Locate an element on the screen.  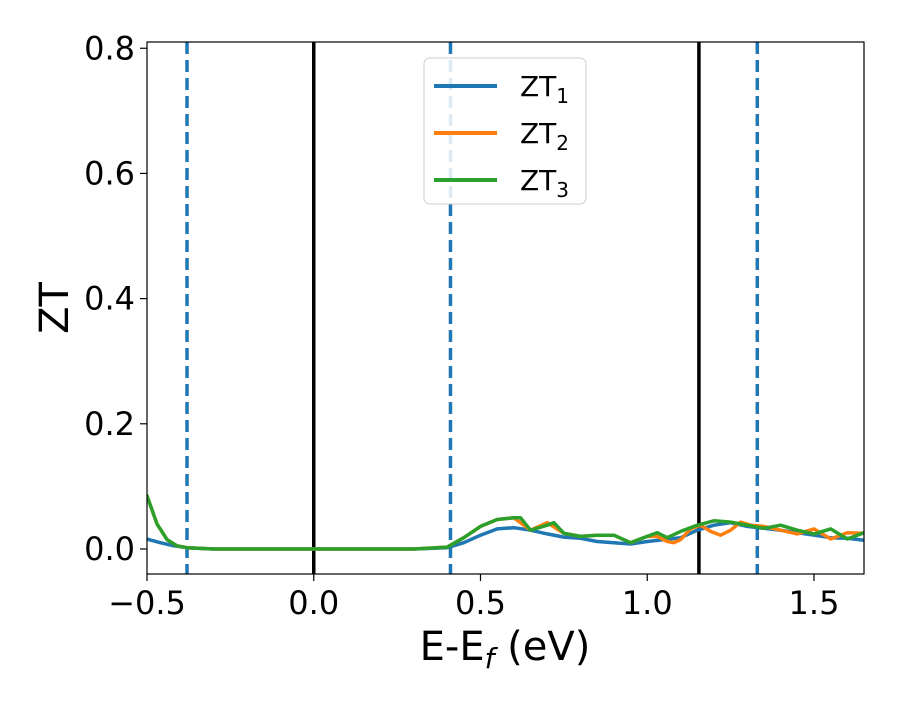
series-lines is located at coordinates (505, 522).